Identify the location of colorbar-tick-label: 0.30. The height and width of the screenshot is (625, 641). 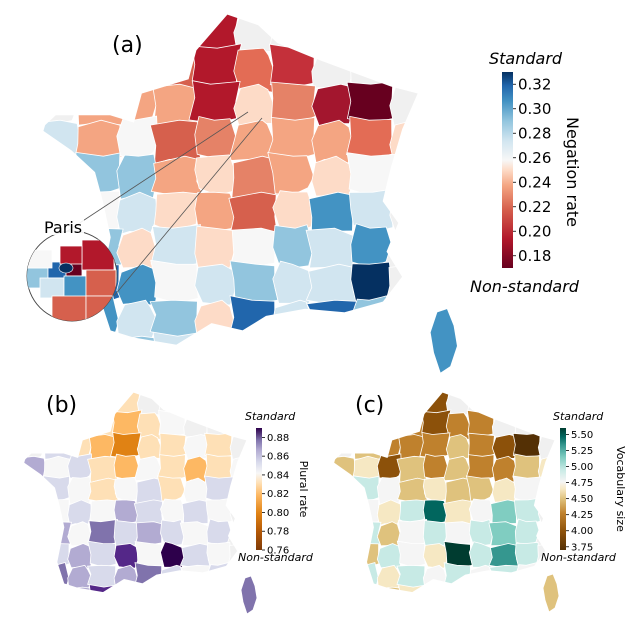
(534, 109).